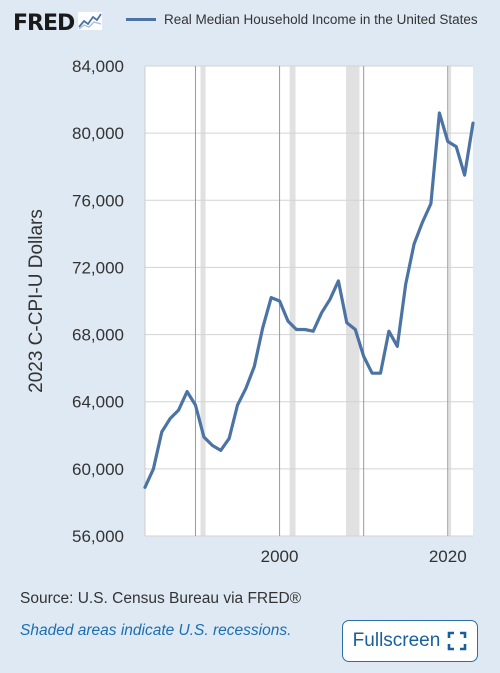  What do you see at coordinates (98, 402) in the screenshot?
I see `y-tick-label: 64,000` at bounding box center [98, 402].